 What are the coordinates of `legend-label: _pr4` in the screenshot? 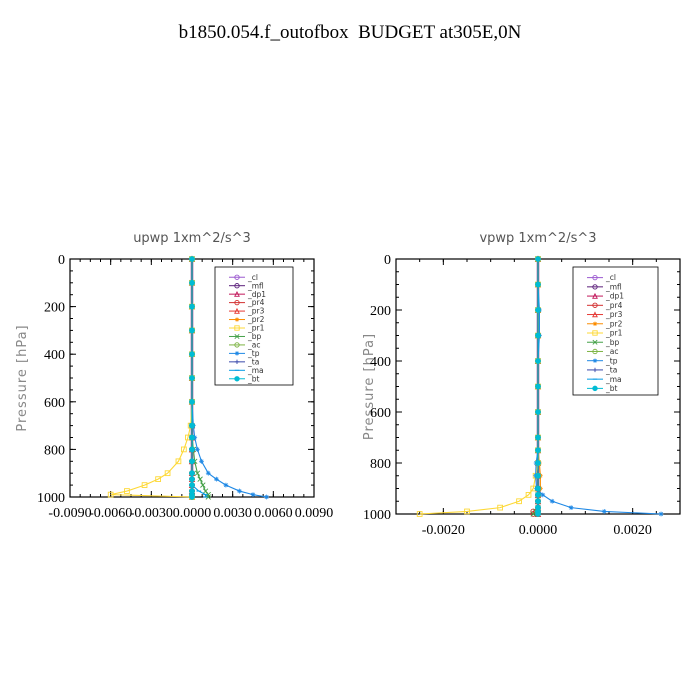 It's located at (614, 305).